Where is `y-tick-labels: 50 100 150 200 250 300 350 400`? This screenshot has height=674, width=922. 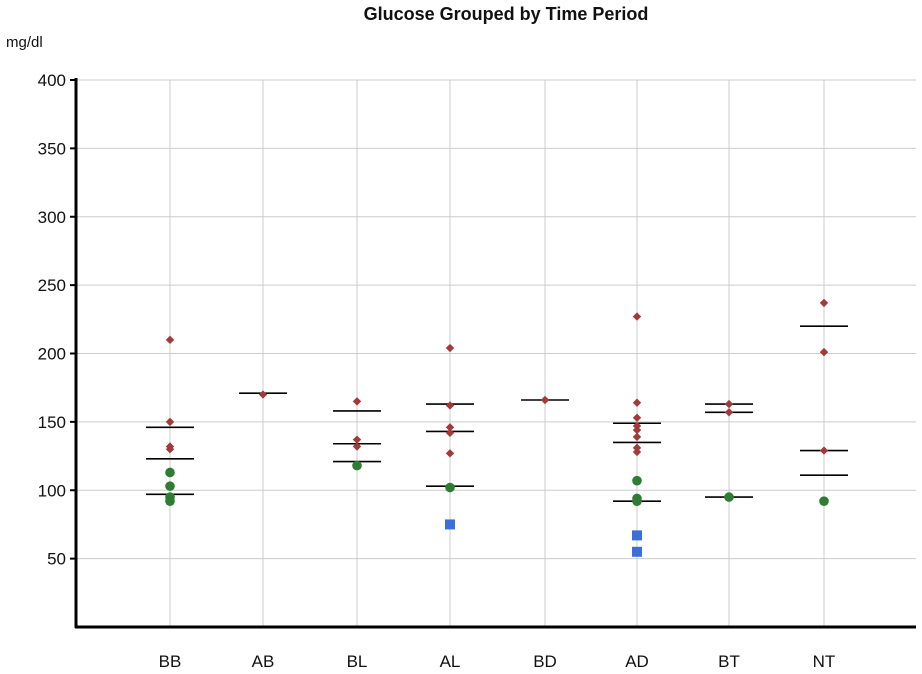
y-tick-labels: 50 100 150 200 250 300 350 400 is located at coordinates (52, 320).